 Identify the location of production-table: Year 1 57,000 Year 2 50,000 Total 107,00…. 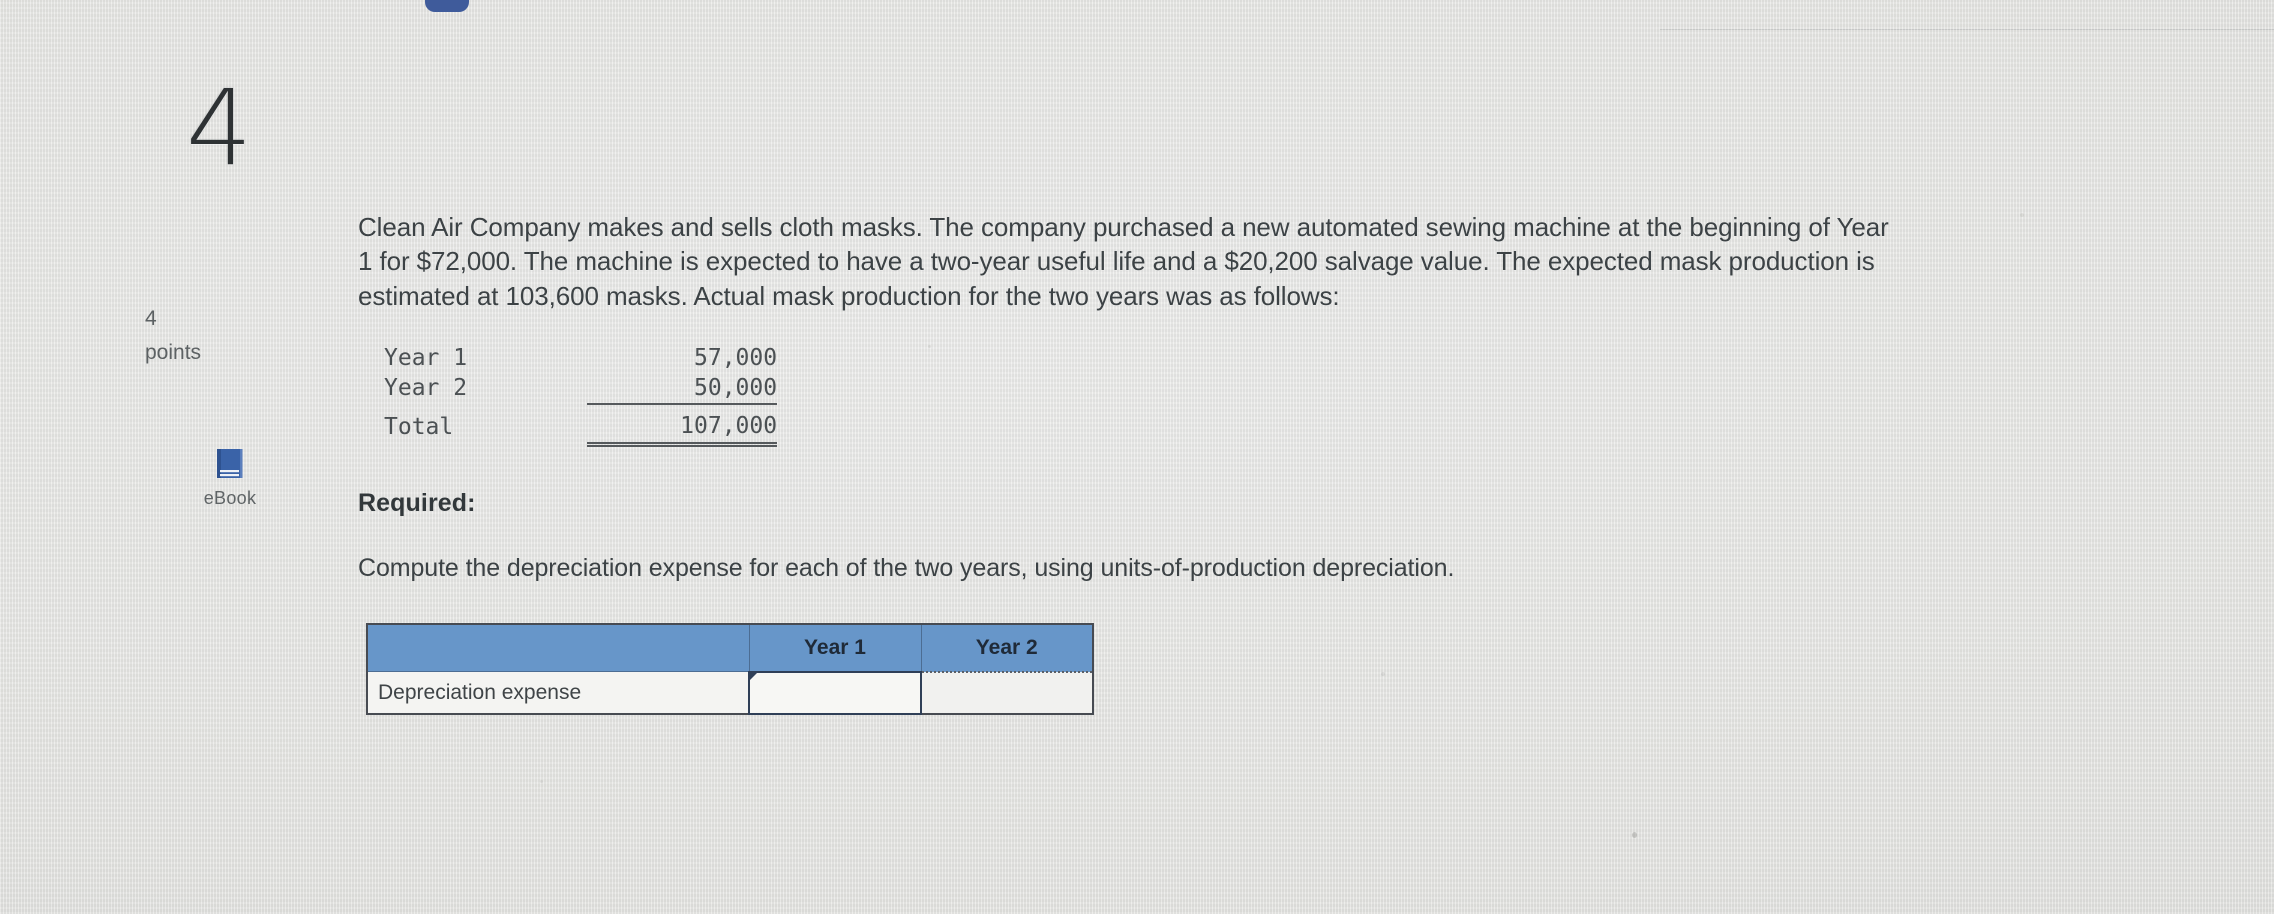
(581, 395).